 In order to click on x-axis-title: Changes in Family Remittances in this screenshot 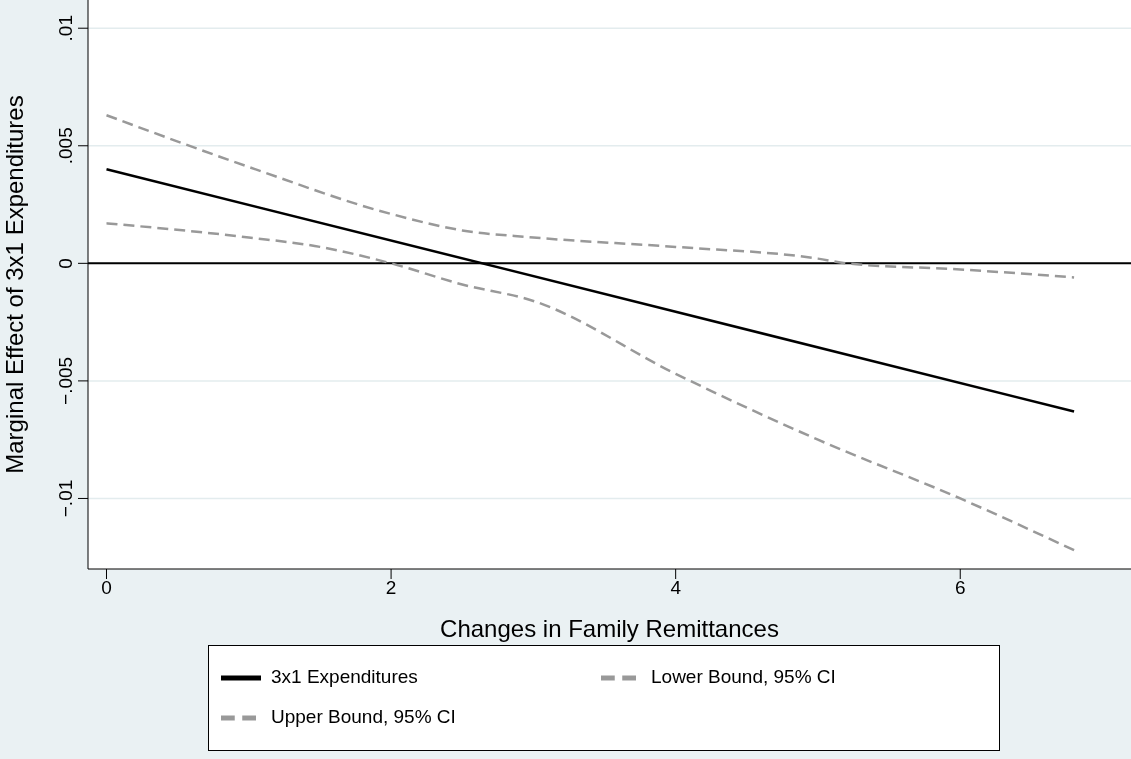, I will do `click(609, 628)`.